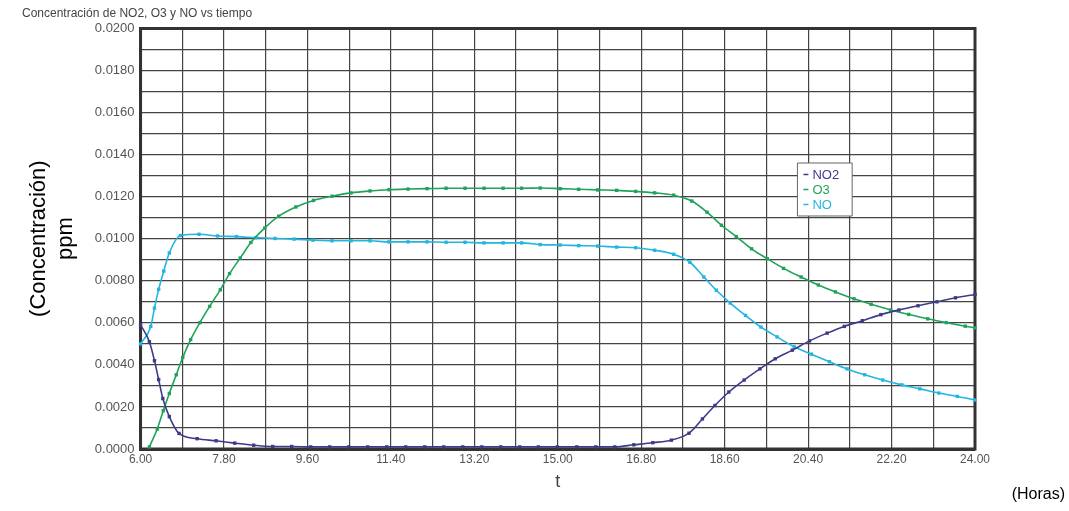 This screenshot has height=511, width=1069. I want to click on y-tick-label: 0.0140, so click(114, 154).